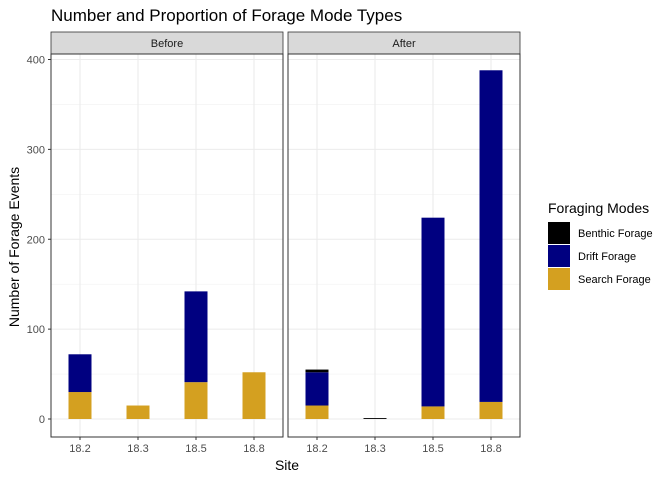 The image size is (672, 480). Describe the element at coordinates (36, 150) in the screenshot. I see `y-tick-label: 300` at that location.